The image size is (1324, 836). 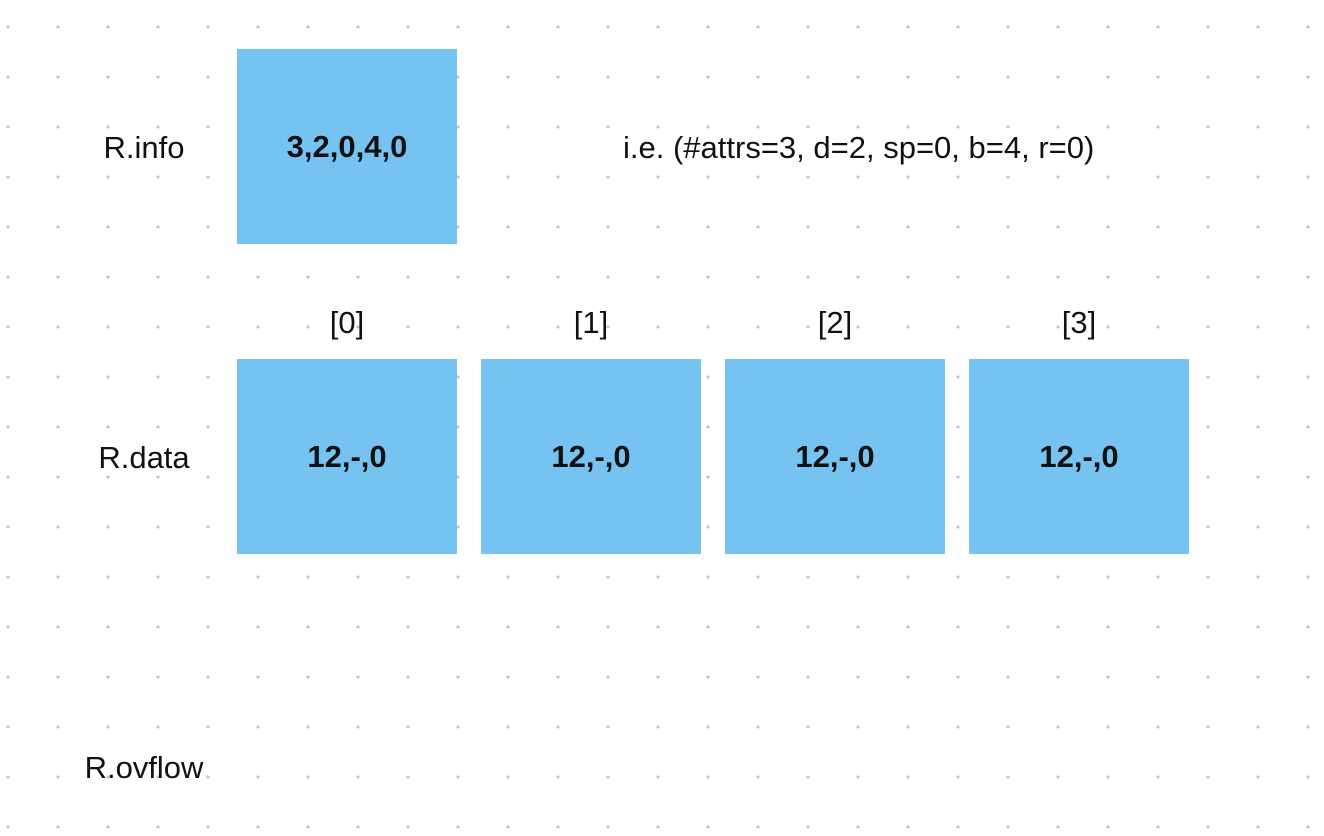 What do you see at coordinates (144, 767) in the screenshot?
I see `row-label: R.ovflow` at bounding box center [144, 767].